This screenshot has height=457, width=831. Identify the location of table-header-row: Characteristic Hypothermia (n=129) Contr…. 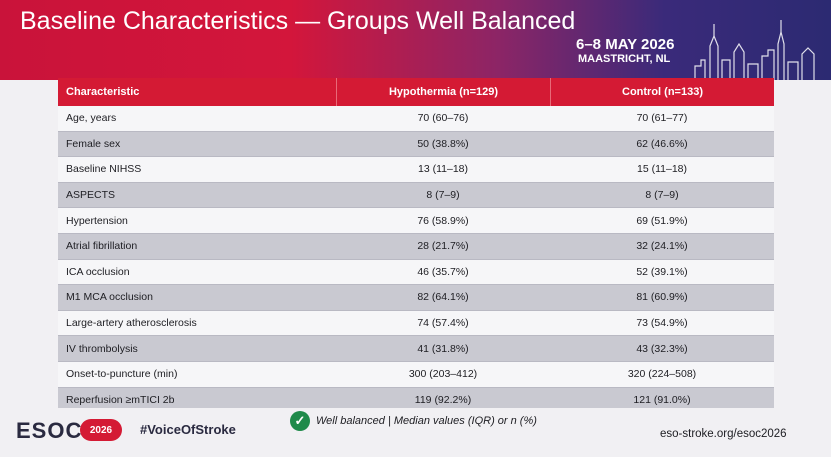
(416, 92).